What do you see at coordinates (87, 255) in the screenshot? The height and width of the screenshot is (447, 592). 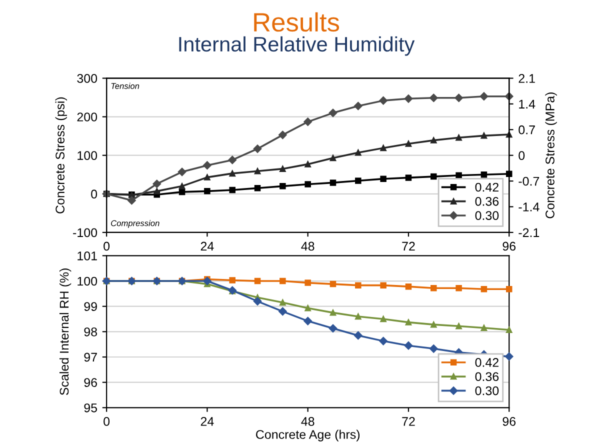 I see `y-tick-label: 101` at bounding box center [87, 255].